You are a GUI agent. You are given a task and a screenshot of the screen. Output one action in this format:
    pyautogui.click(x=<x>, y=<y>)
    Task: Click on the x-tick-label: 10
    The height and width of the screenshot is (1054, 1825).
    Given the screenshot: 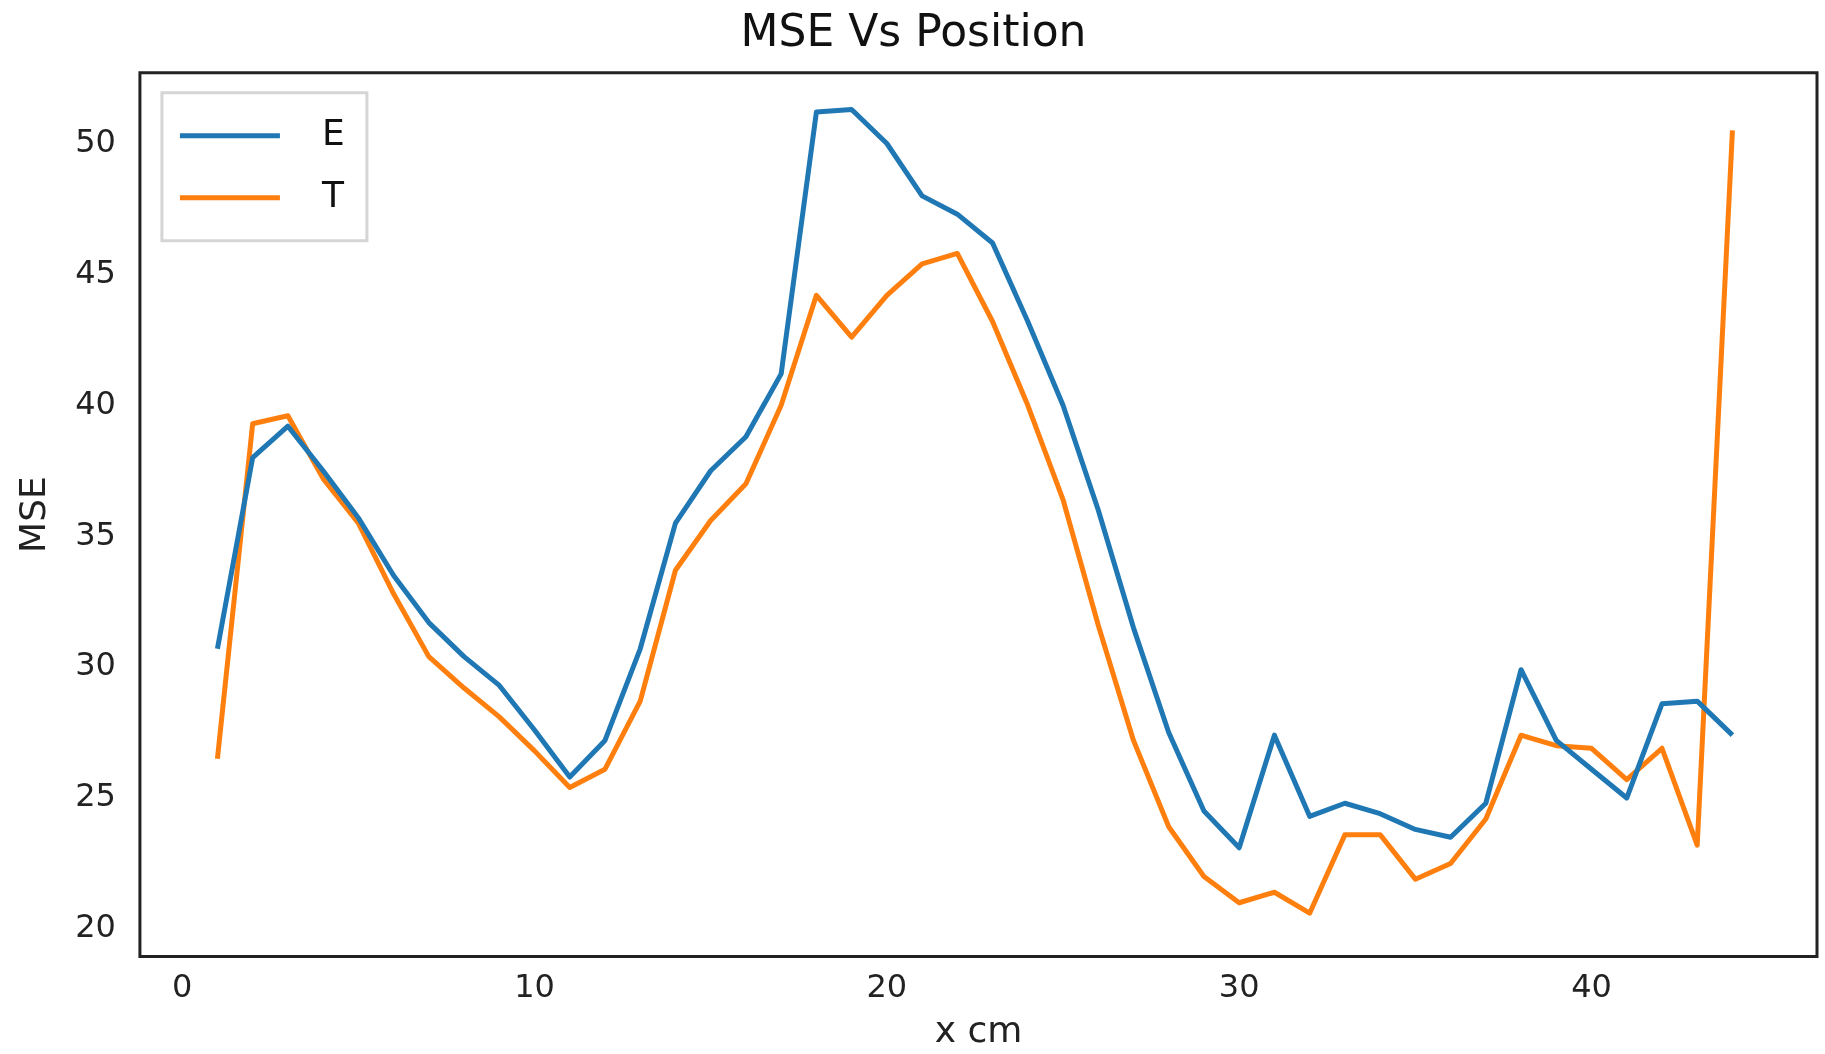 What is the action you would take?
    pyautogui.click(x=534, y=985)
    